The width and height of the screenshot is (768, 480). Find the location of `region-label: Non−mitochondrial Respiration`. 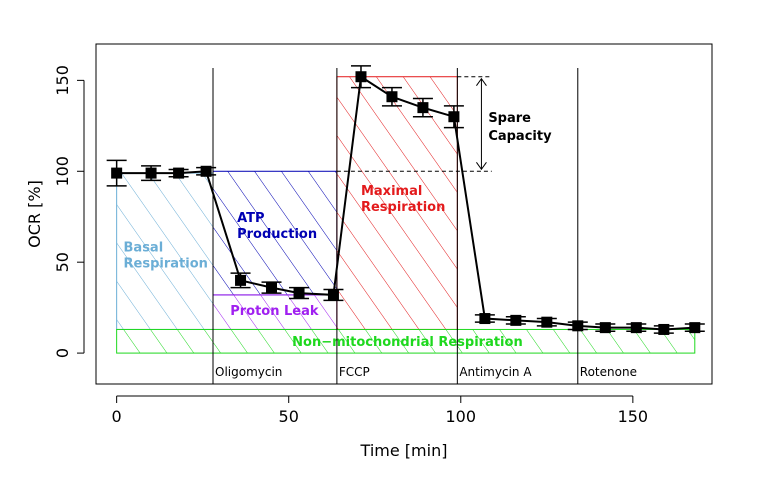

region-label: Non−mitochondrial Respiration is located at coordinates (407, 342).